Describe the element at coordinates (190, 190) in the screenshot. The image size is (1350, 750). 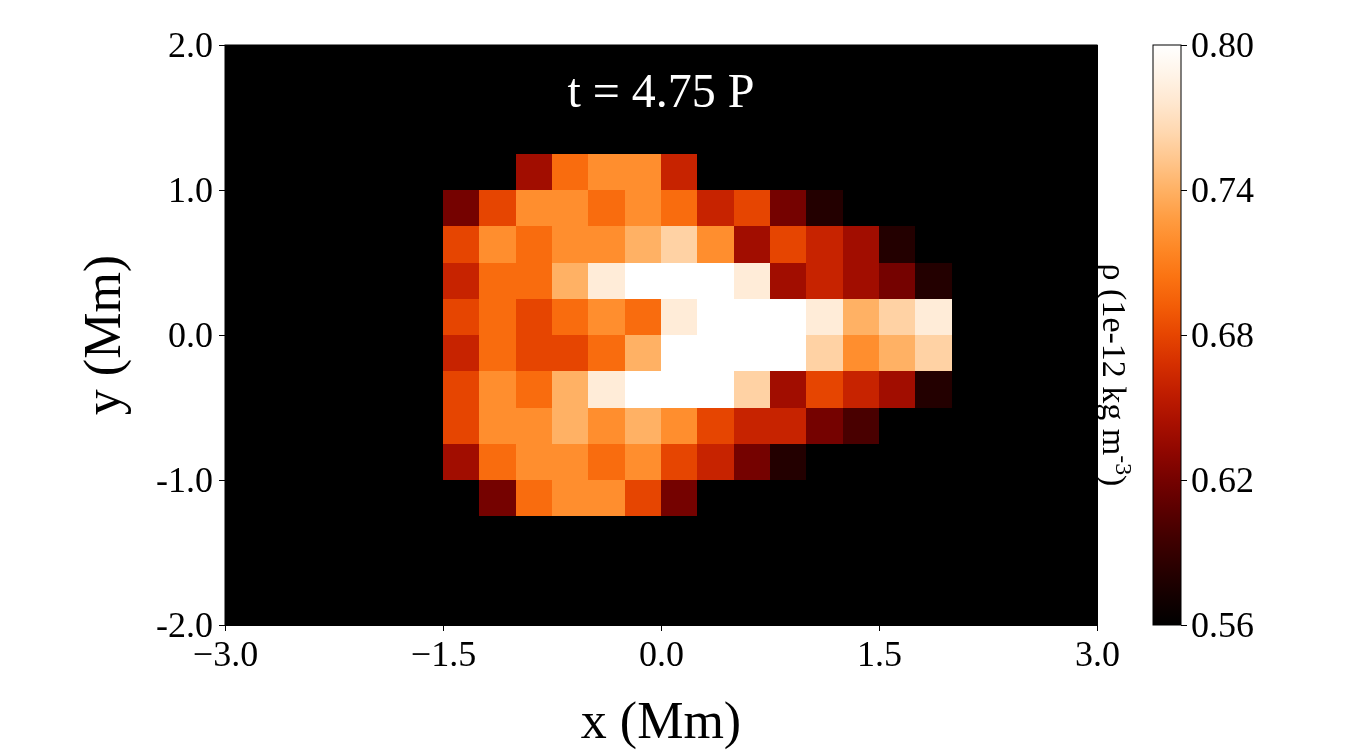
I see `y-tick-label: 1.0` at that location.